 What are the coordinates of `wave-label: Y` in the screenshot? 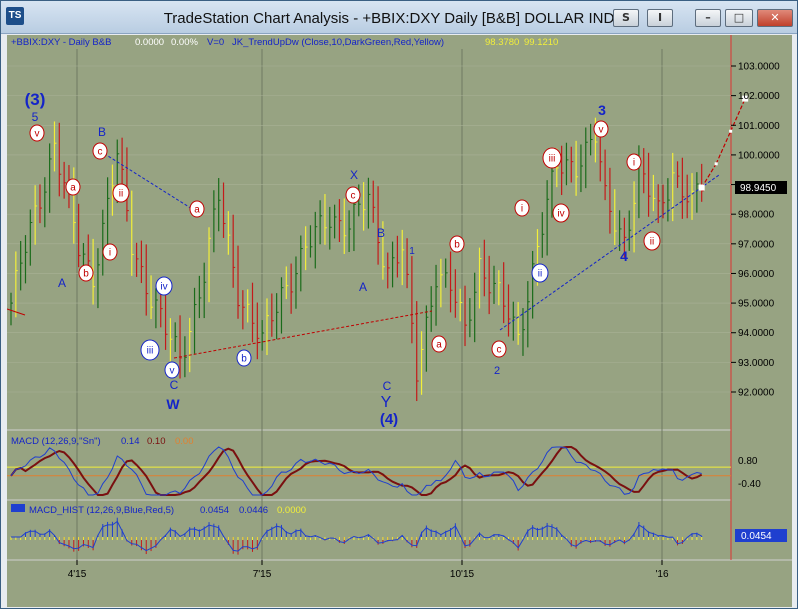 It's located at (386, 402).